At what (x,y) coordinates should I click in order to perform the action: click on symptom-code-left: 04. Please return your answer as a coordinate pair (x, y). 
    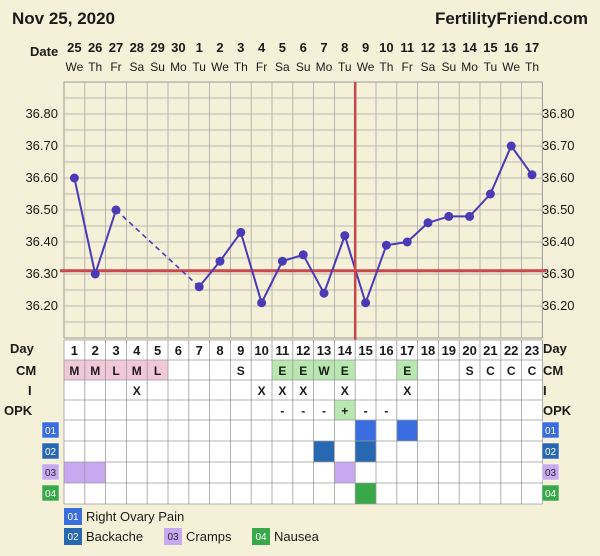
    Looking at the image, I should click on (51, 494).